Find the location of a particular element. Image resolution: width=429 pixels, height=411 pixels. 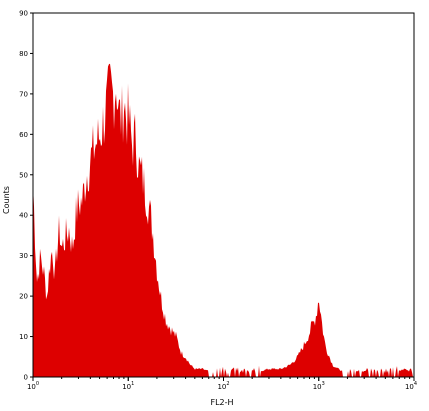

y-tick-label: 10 is located at coordinates (23, 337).